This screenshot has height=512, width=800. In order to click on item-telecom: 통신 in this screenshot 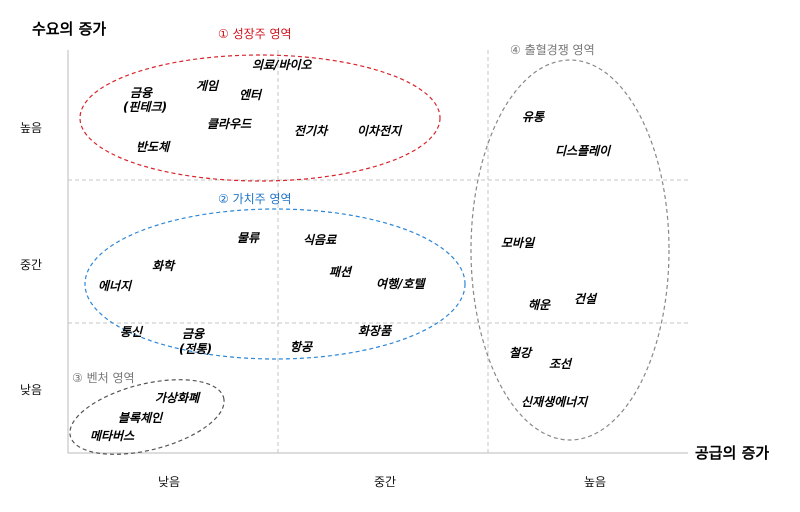, I will do `click(131, 332)`.